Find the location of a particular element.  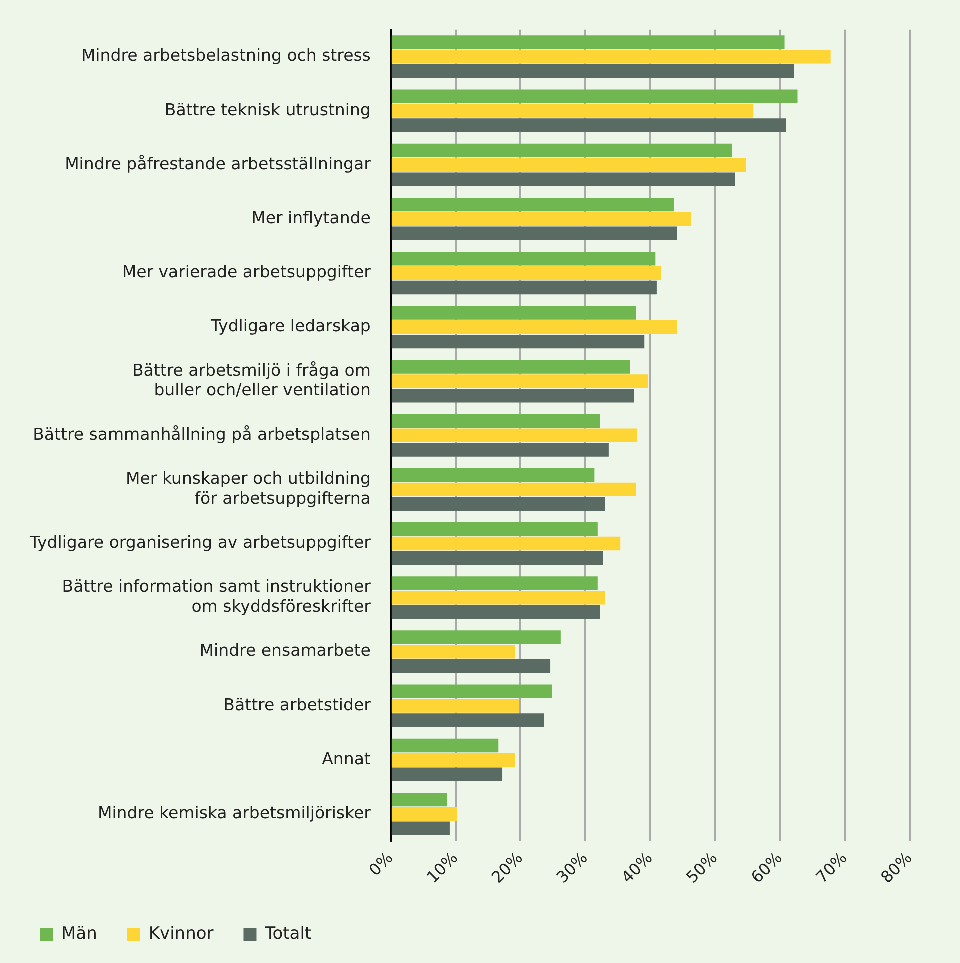

y-tick-label: Mindre ensamarbete is located at coordinates (285, 650).